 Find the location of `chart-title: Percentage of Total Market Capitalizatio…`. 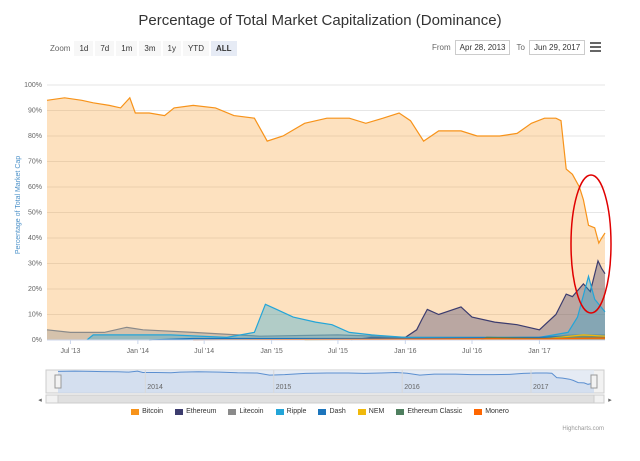

chart-title: Percentage of Total Market Capitalizatio… is located at coordinates (320, 20).